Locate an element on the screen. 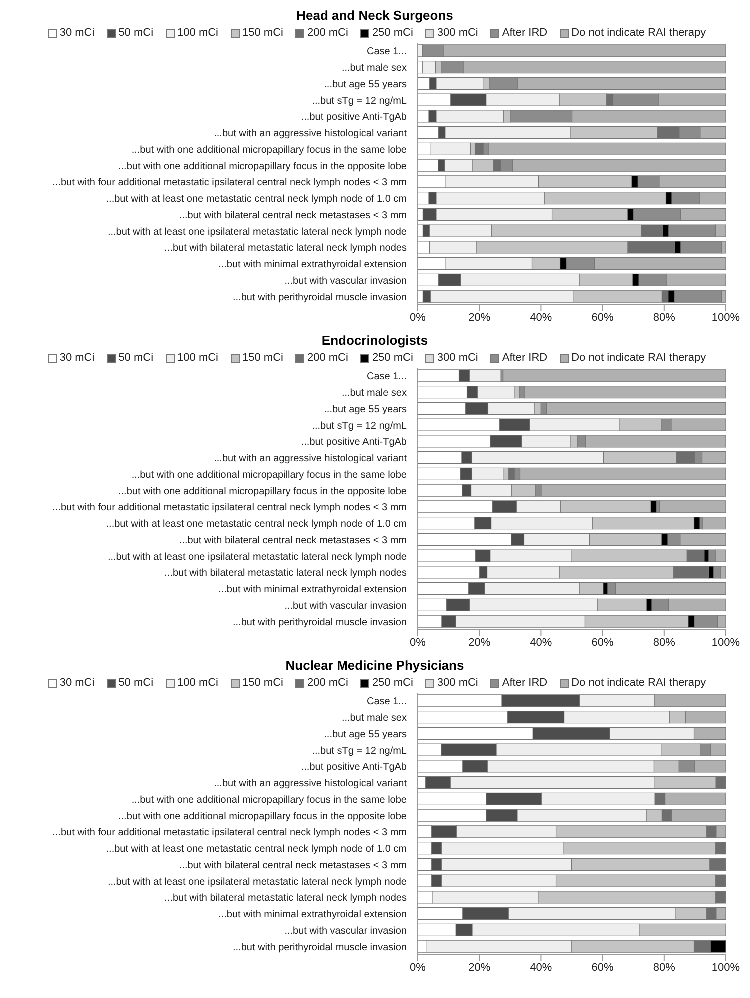 The height and width of the screenshot is (998, 750). chart-title: Head and Neck Surgeons is located at coordinates (375, 16).